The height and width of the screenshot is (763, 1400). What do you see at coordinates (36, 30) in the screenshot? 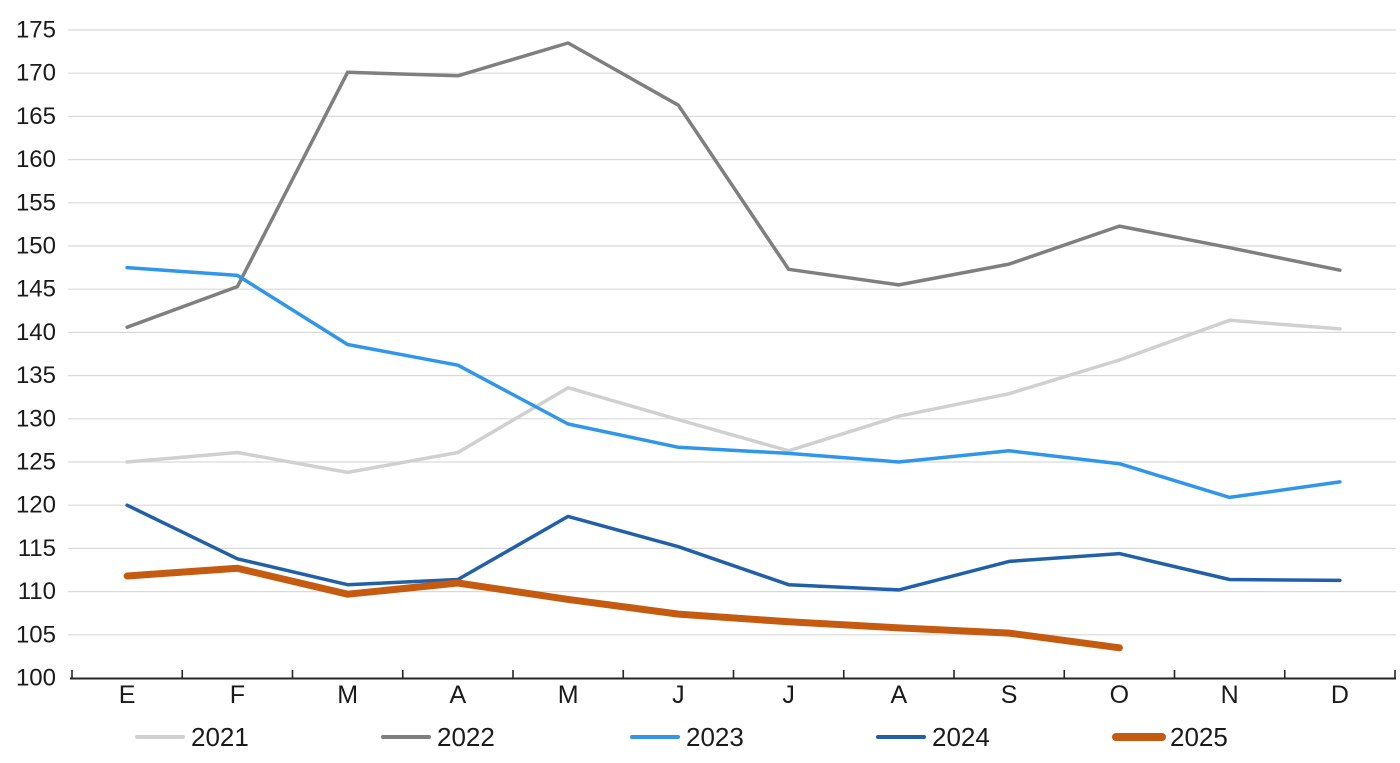
I see `y-tick-label: 175` at bounding box center [36, 30].